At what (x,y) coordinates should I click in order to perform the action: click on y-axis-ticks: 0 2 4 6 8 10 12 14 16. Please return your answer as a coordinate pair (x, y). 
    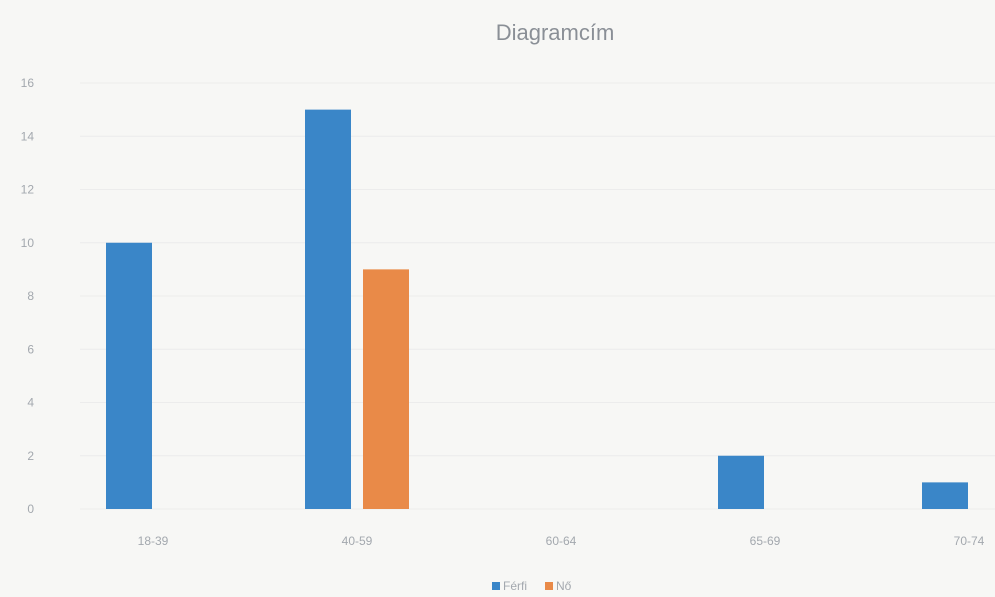
    Looking at the image, I should click on (28, 296).